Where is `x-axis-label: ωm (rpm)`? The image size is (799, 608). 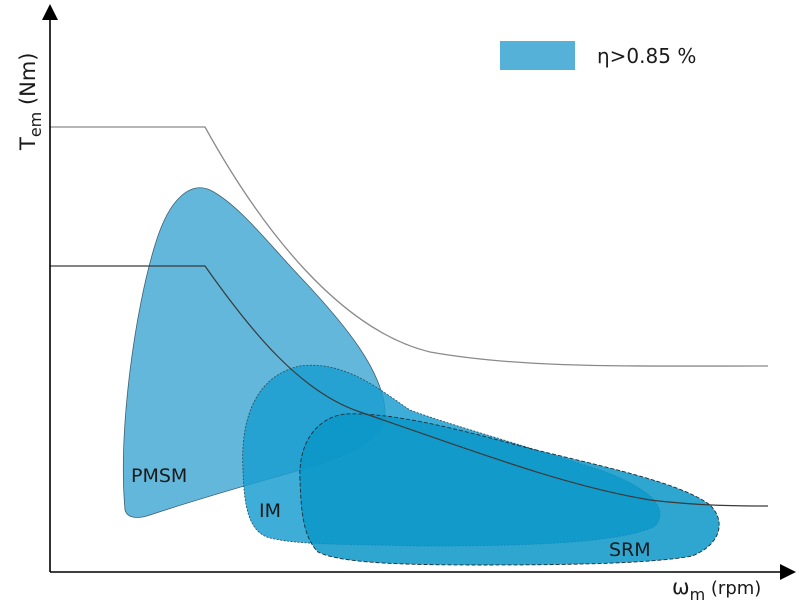
x-axis-label: ωm (rpm) is located at coordinates (716, 589).